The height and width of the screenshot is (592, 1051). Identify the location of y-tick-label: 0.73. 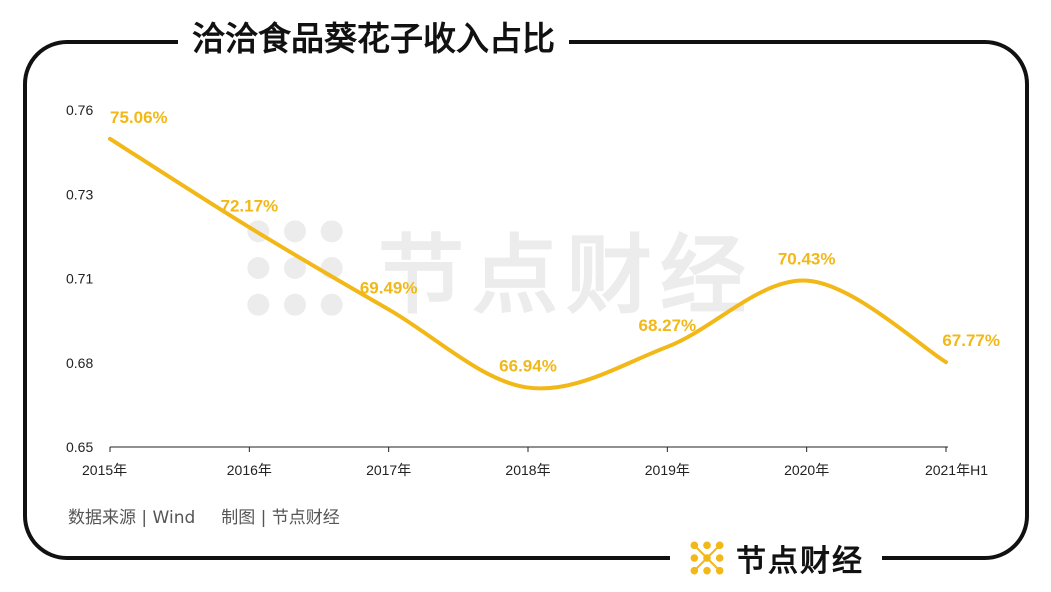
(79, 194).